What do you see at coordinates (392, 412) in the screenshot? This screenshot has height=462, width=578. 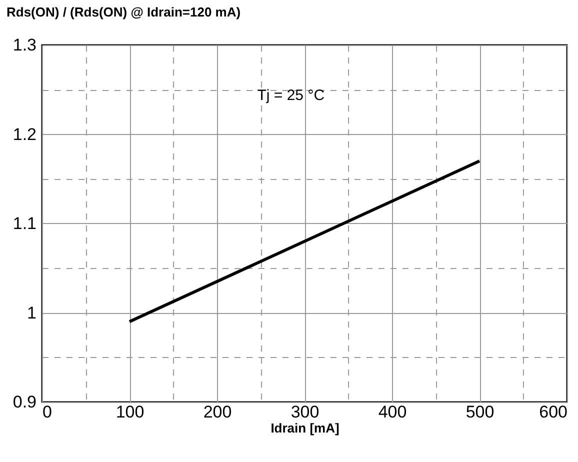 I see `x-tick-label: 400` at bounding box center [392, 412].